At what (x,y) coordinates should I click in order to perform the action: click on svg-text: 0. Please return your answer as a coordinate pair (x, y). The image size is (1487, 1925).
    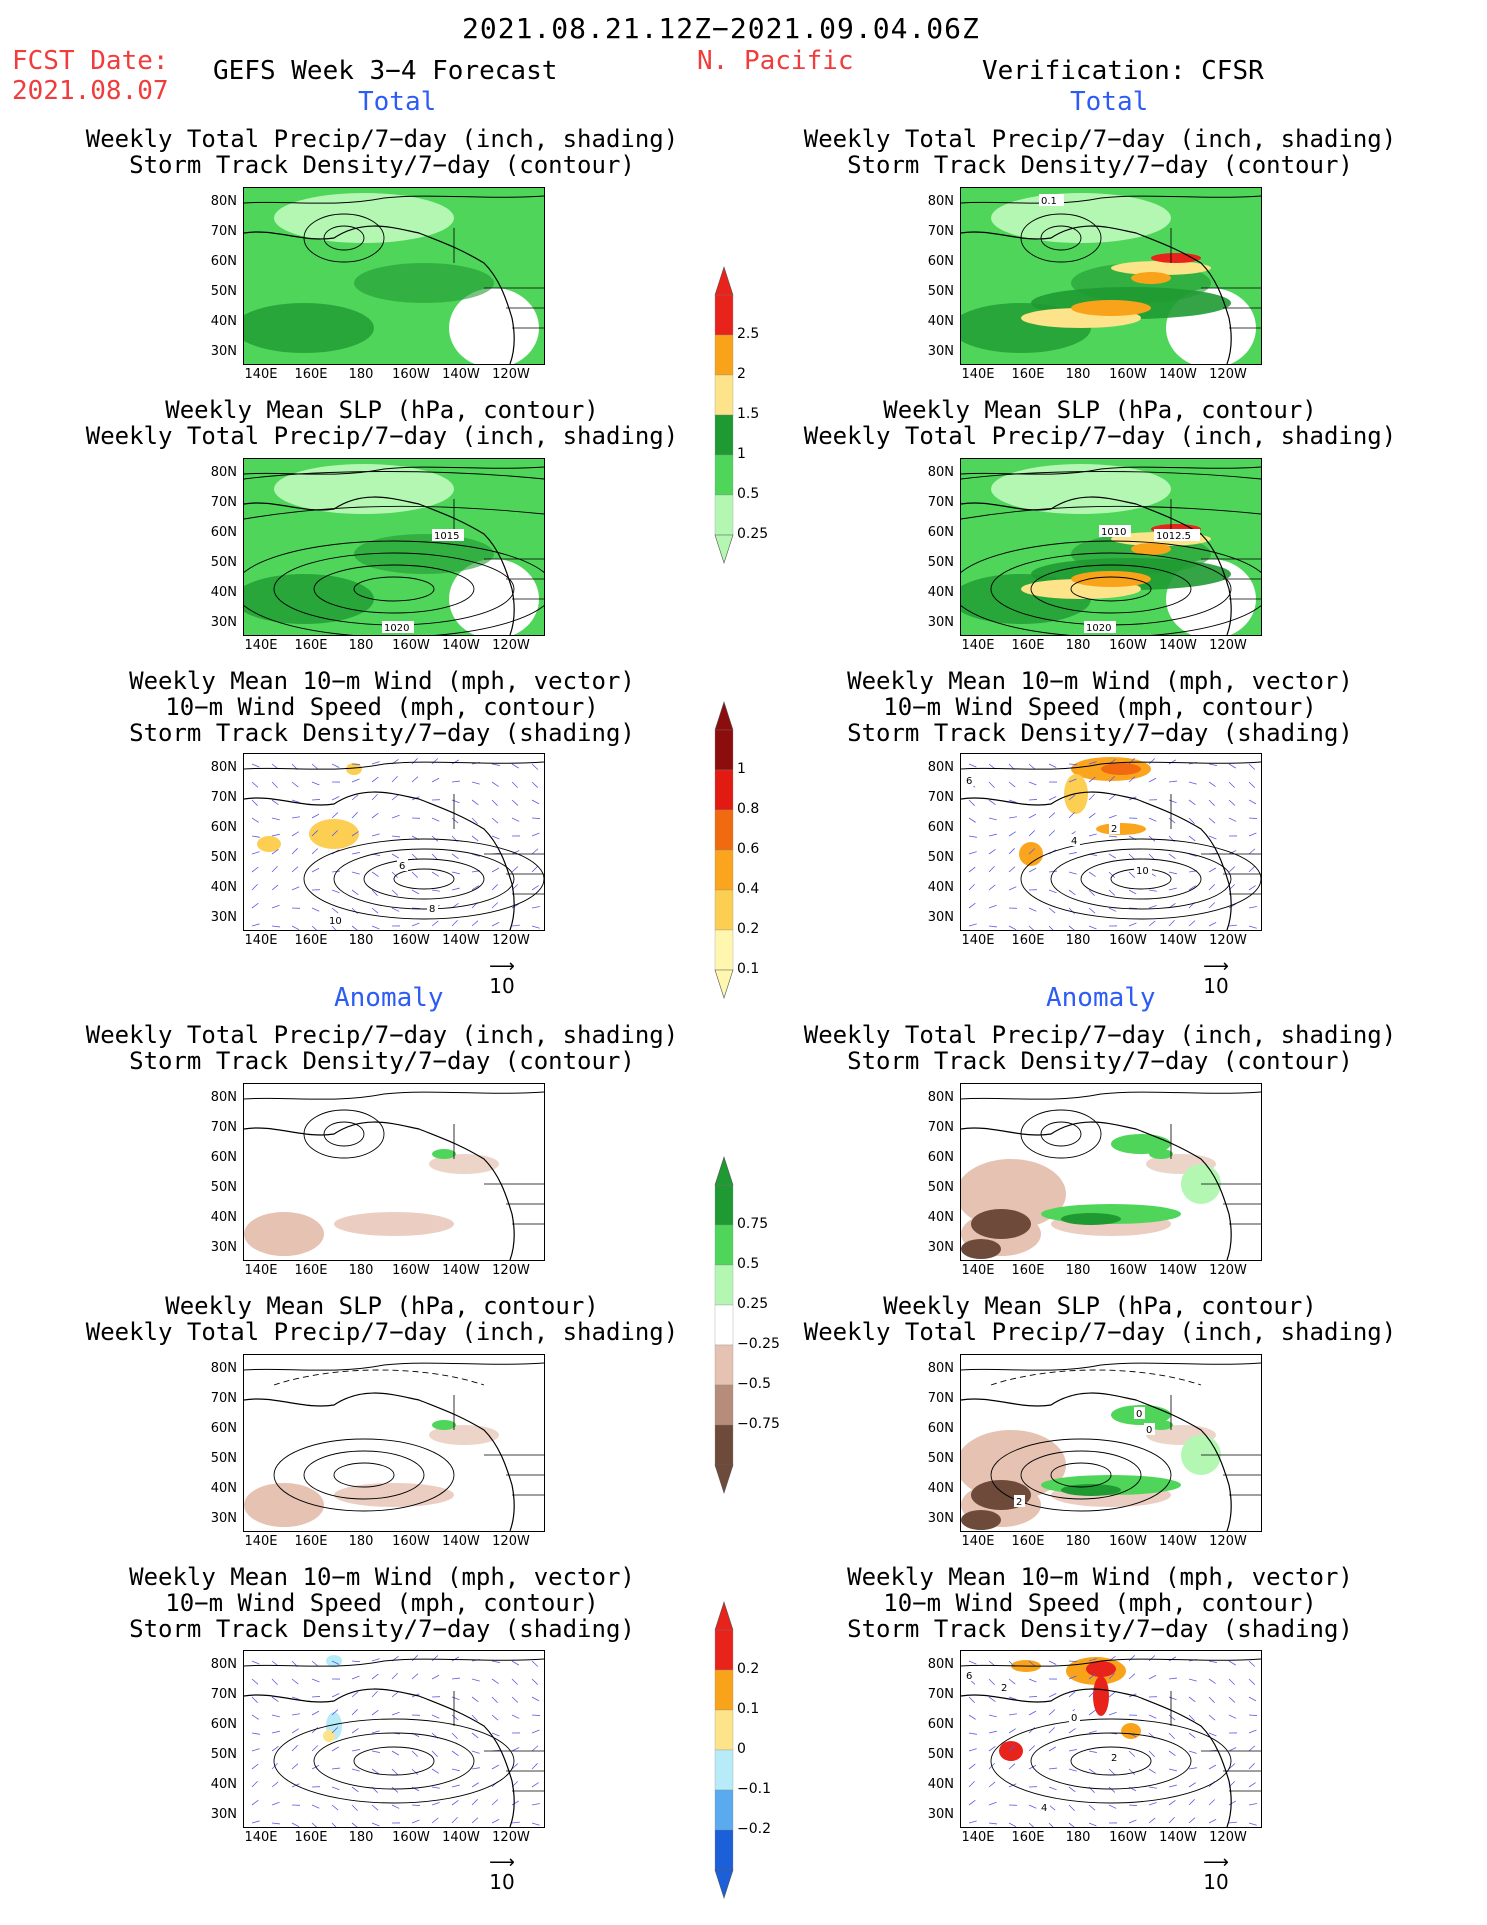
    Looking at the image, I should click on (1139, 1414).